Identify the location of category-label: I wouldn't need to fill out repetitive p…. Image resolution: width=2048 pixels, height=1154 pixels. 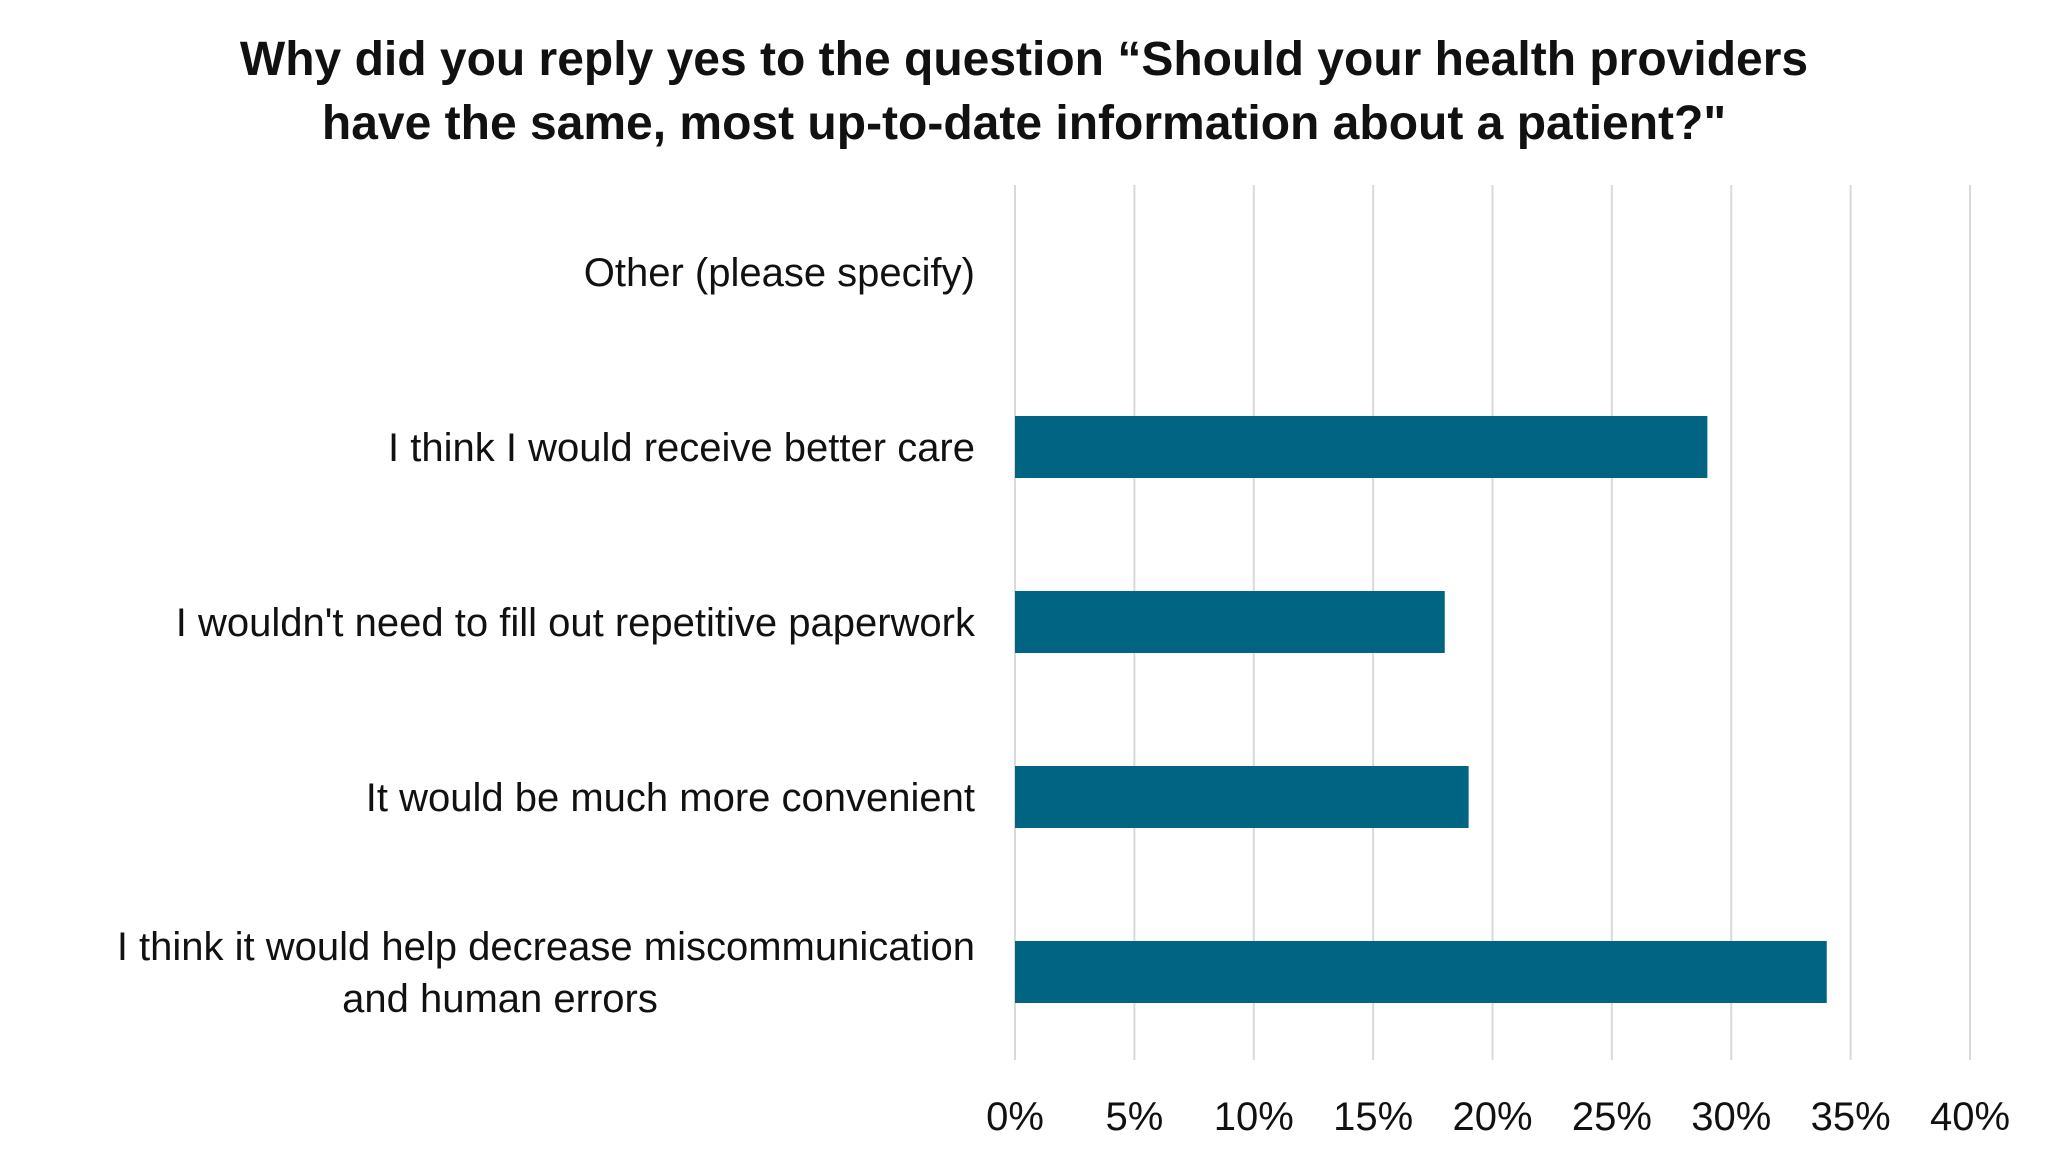
(576, 623).